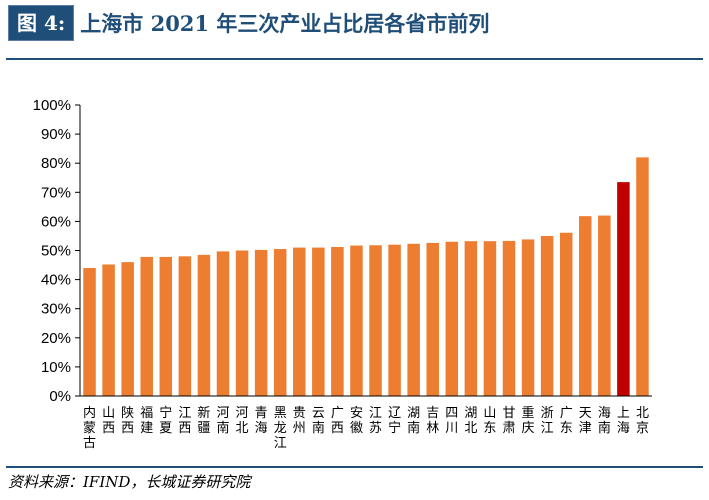 The height and width of the screenshot is (500, 709). I want to click on x-tick-label: 福建, so click(146, 421).